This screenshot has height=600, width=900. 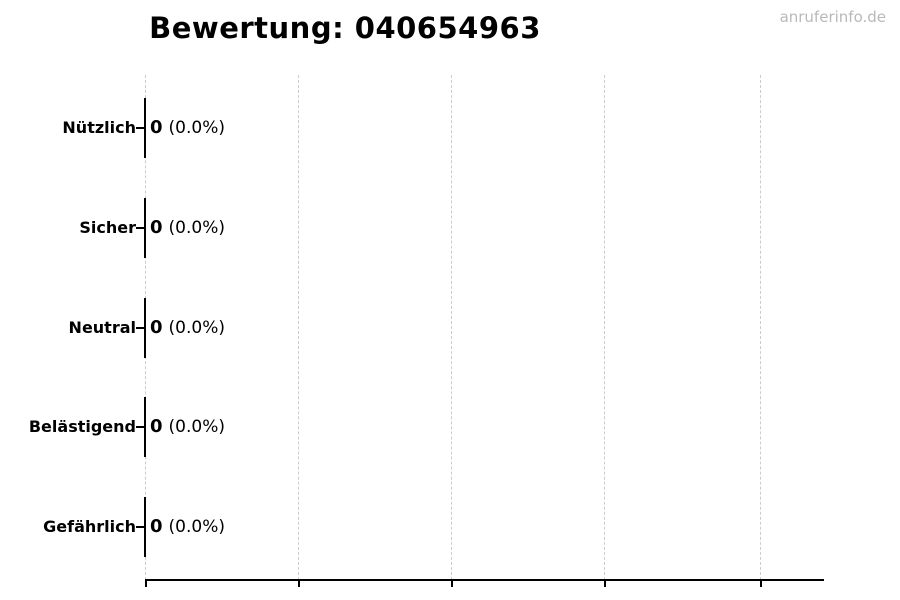 What do you see at coordinates (345, 28) in the screenshot?
I see `chart-title: Bewertung: 040654963` at bounding box center [345, 28].